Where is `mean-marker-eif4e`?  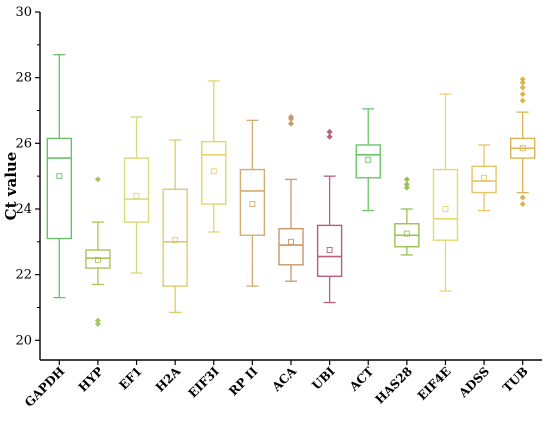
mean-marker-eif4e is located at coordinates (445, 209).